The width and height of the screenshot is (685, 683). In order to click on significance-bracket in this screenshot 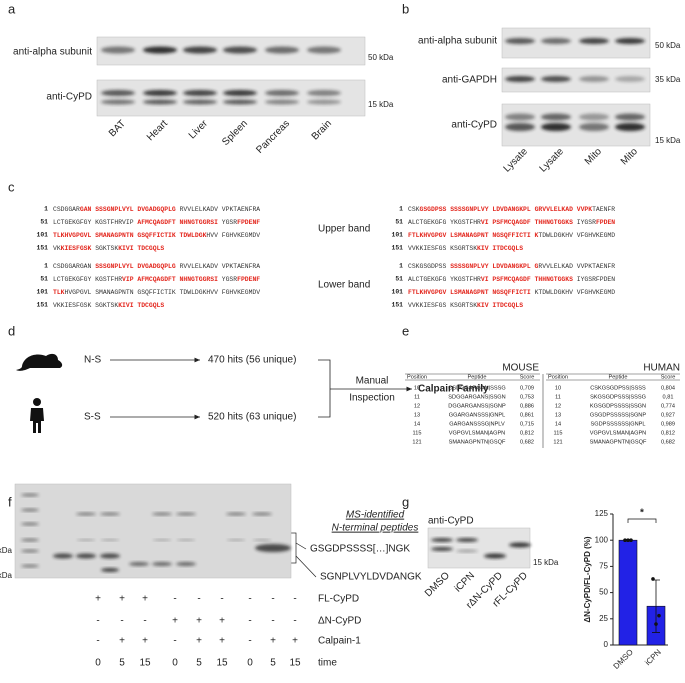, I will do `click(642, 520)`.